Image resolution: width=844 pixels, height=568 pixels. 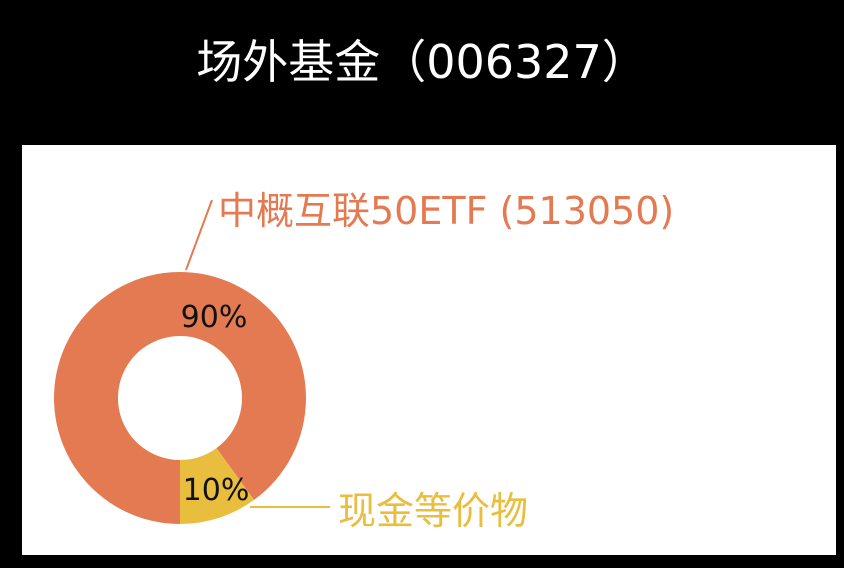 What do you see at coordinates (433, 511) in the screenshot?
I see `category-label-cash: 现金等价物` at bounding box center [433, 511].